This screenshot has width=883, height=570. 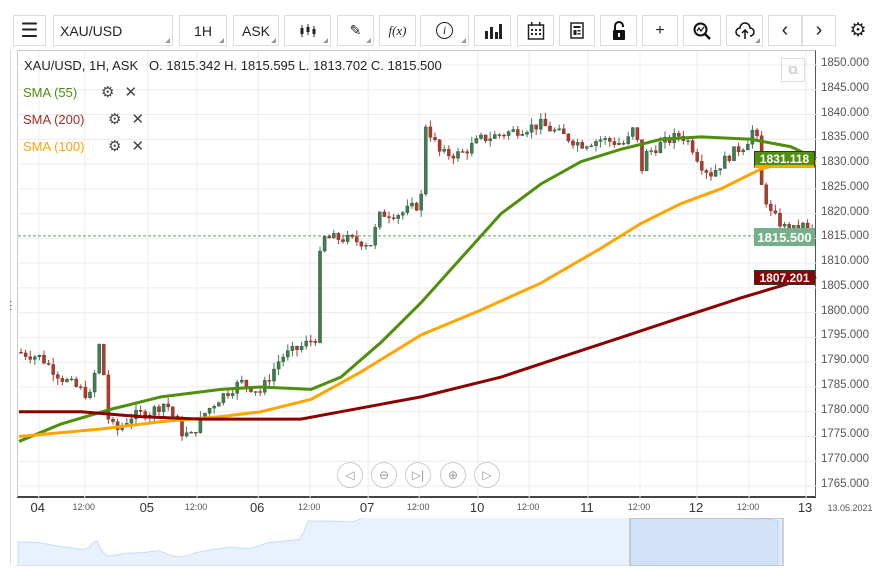 I want to click on popout-button: ⧉, so click(x=793, y=70).